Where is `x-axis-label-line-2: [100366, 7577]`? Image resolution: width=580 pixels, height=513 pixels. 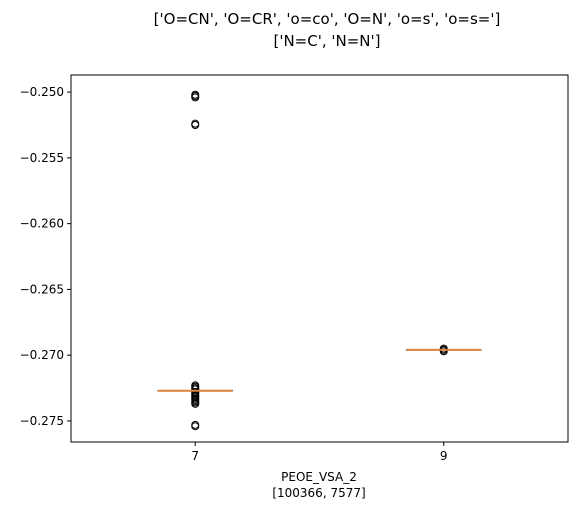 x-axis-label-line-2: [100366, 7577] is located at coordinates (318, 493).